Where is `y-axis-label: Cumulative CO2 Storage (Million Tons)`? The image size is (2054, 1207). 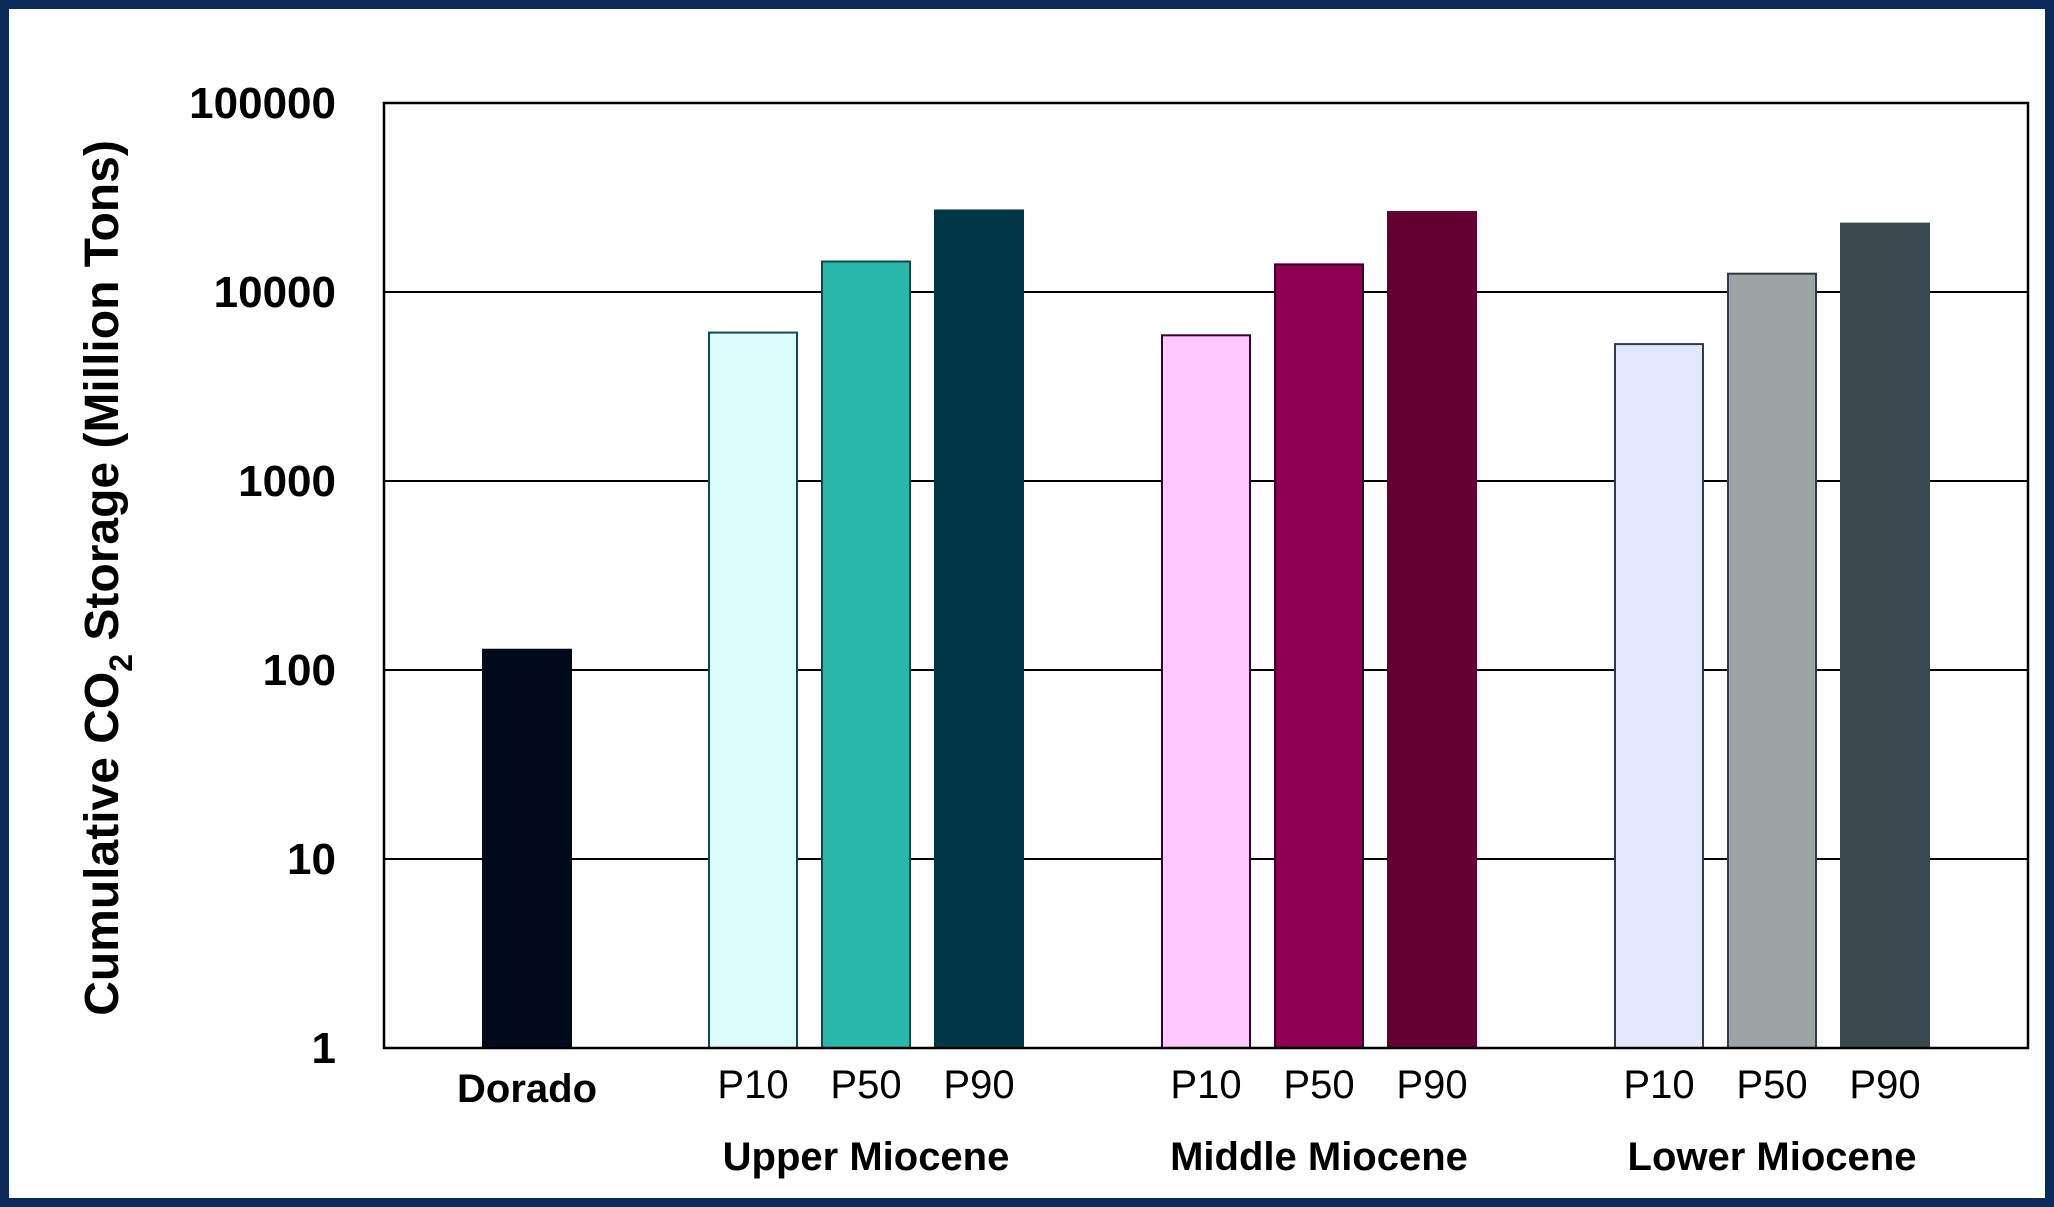
y-axis-label: Cumulative CO2 Storage (Million Tons) is located at coordinates (107, 578).